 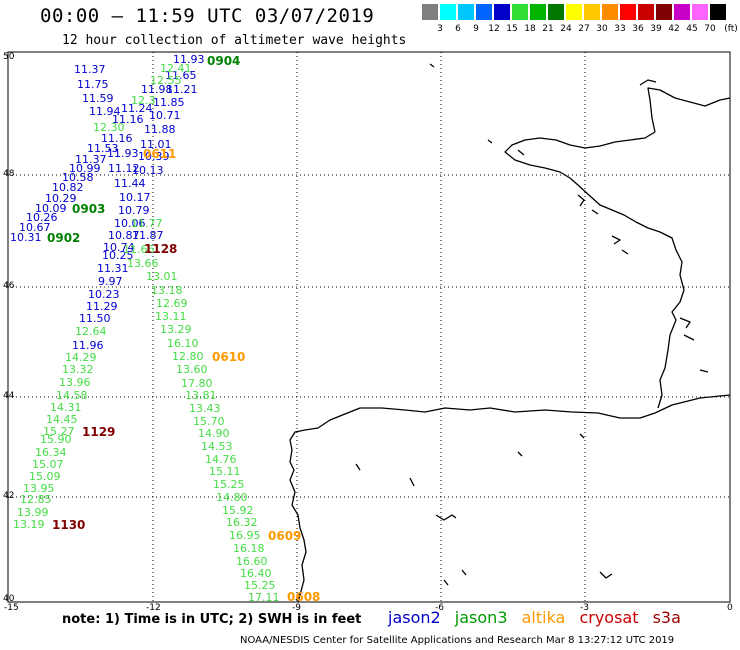 I want to click on wave-height-label: 14.31, so click(x=66, y=407).